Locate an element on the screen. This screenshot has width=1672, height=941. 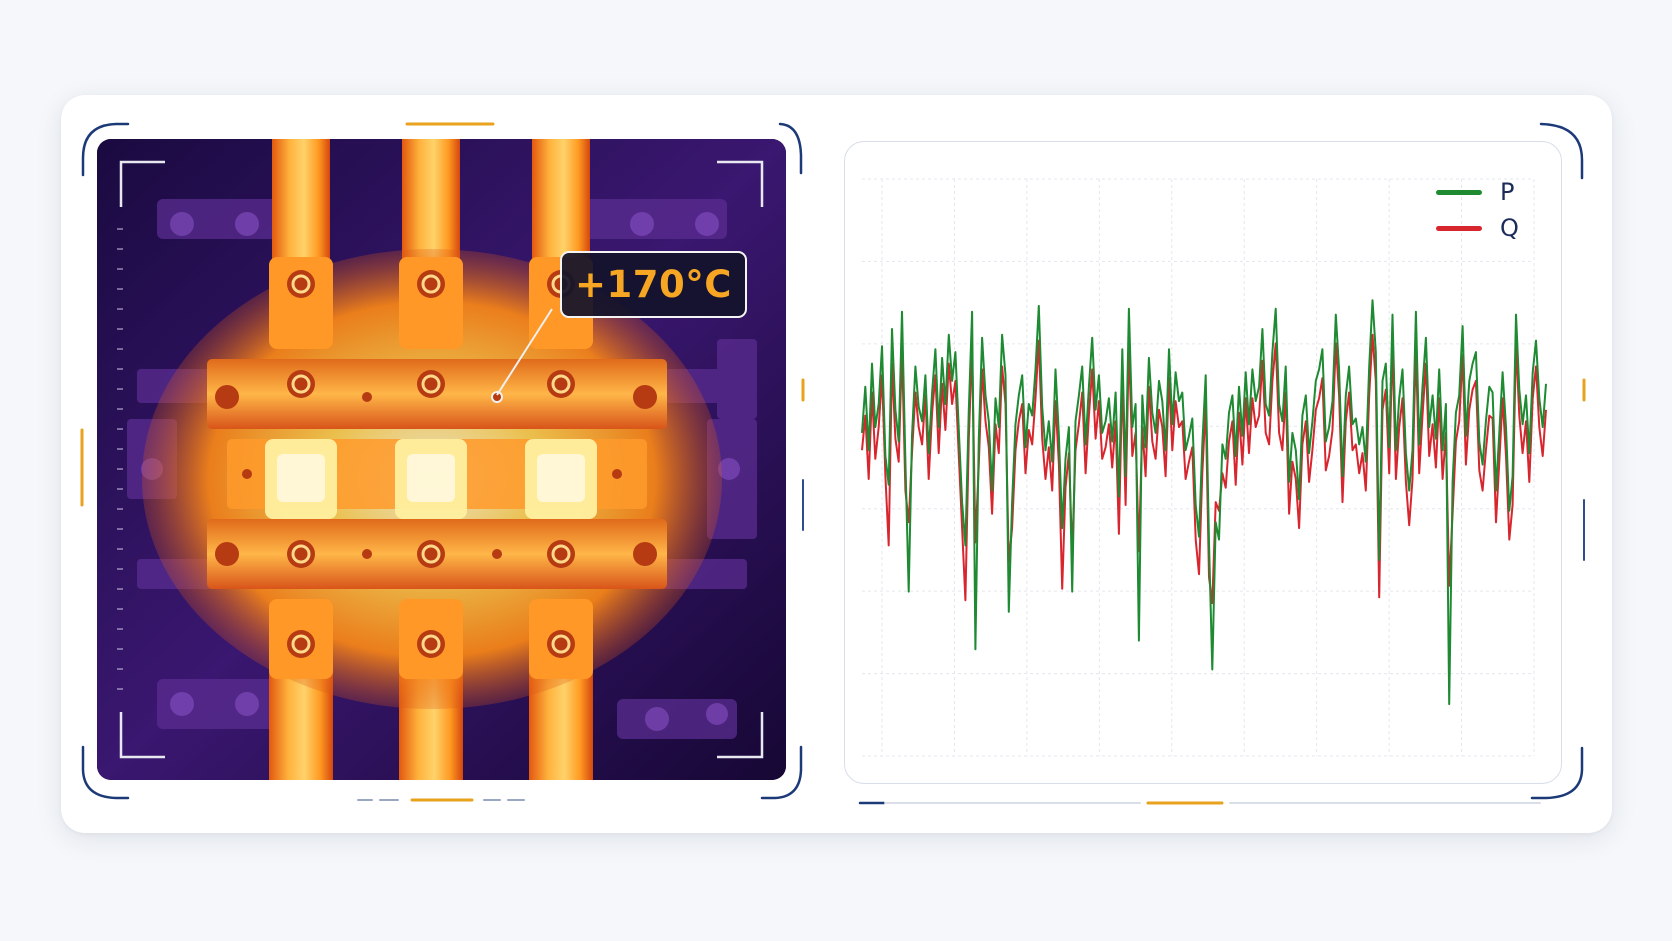
callout-target is located at coordinates (497, 397).